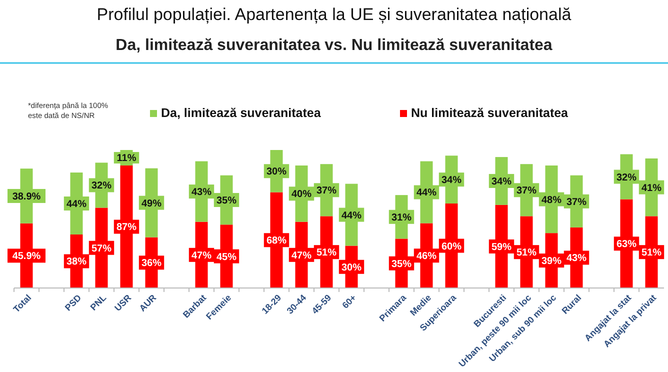 The width and height of the screenshot is (668, 372). What do you see at coordinates (551, 200) in the screenshot?
I see `data-label: 48%` at bounding box center [551, 200].